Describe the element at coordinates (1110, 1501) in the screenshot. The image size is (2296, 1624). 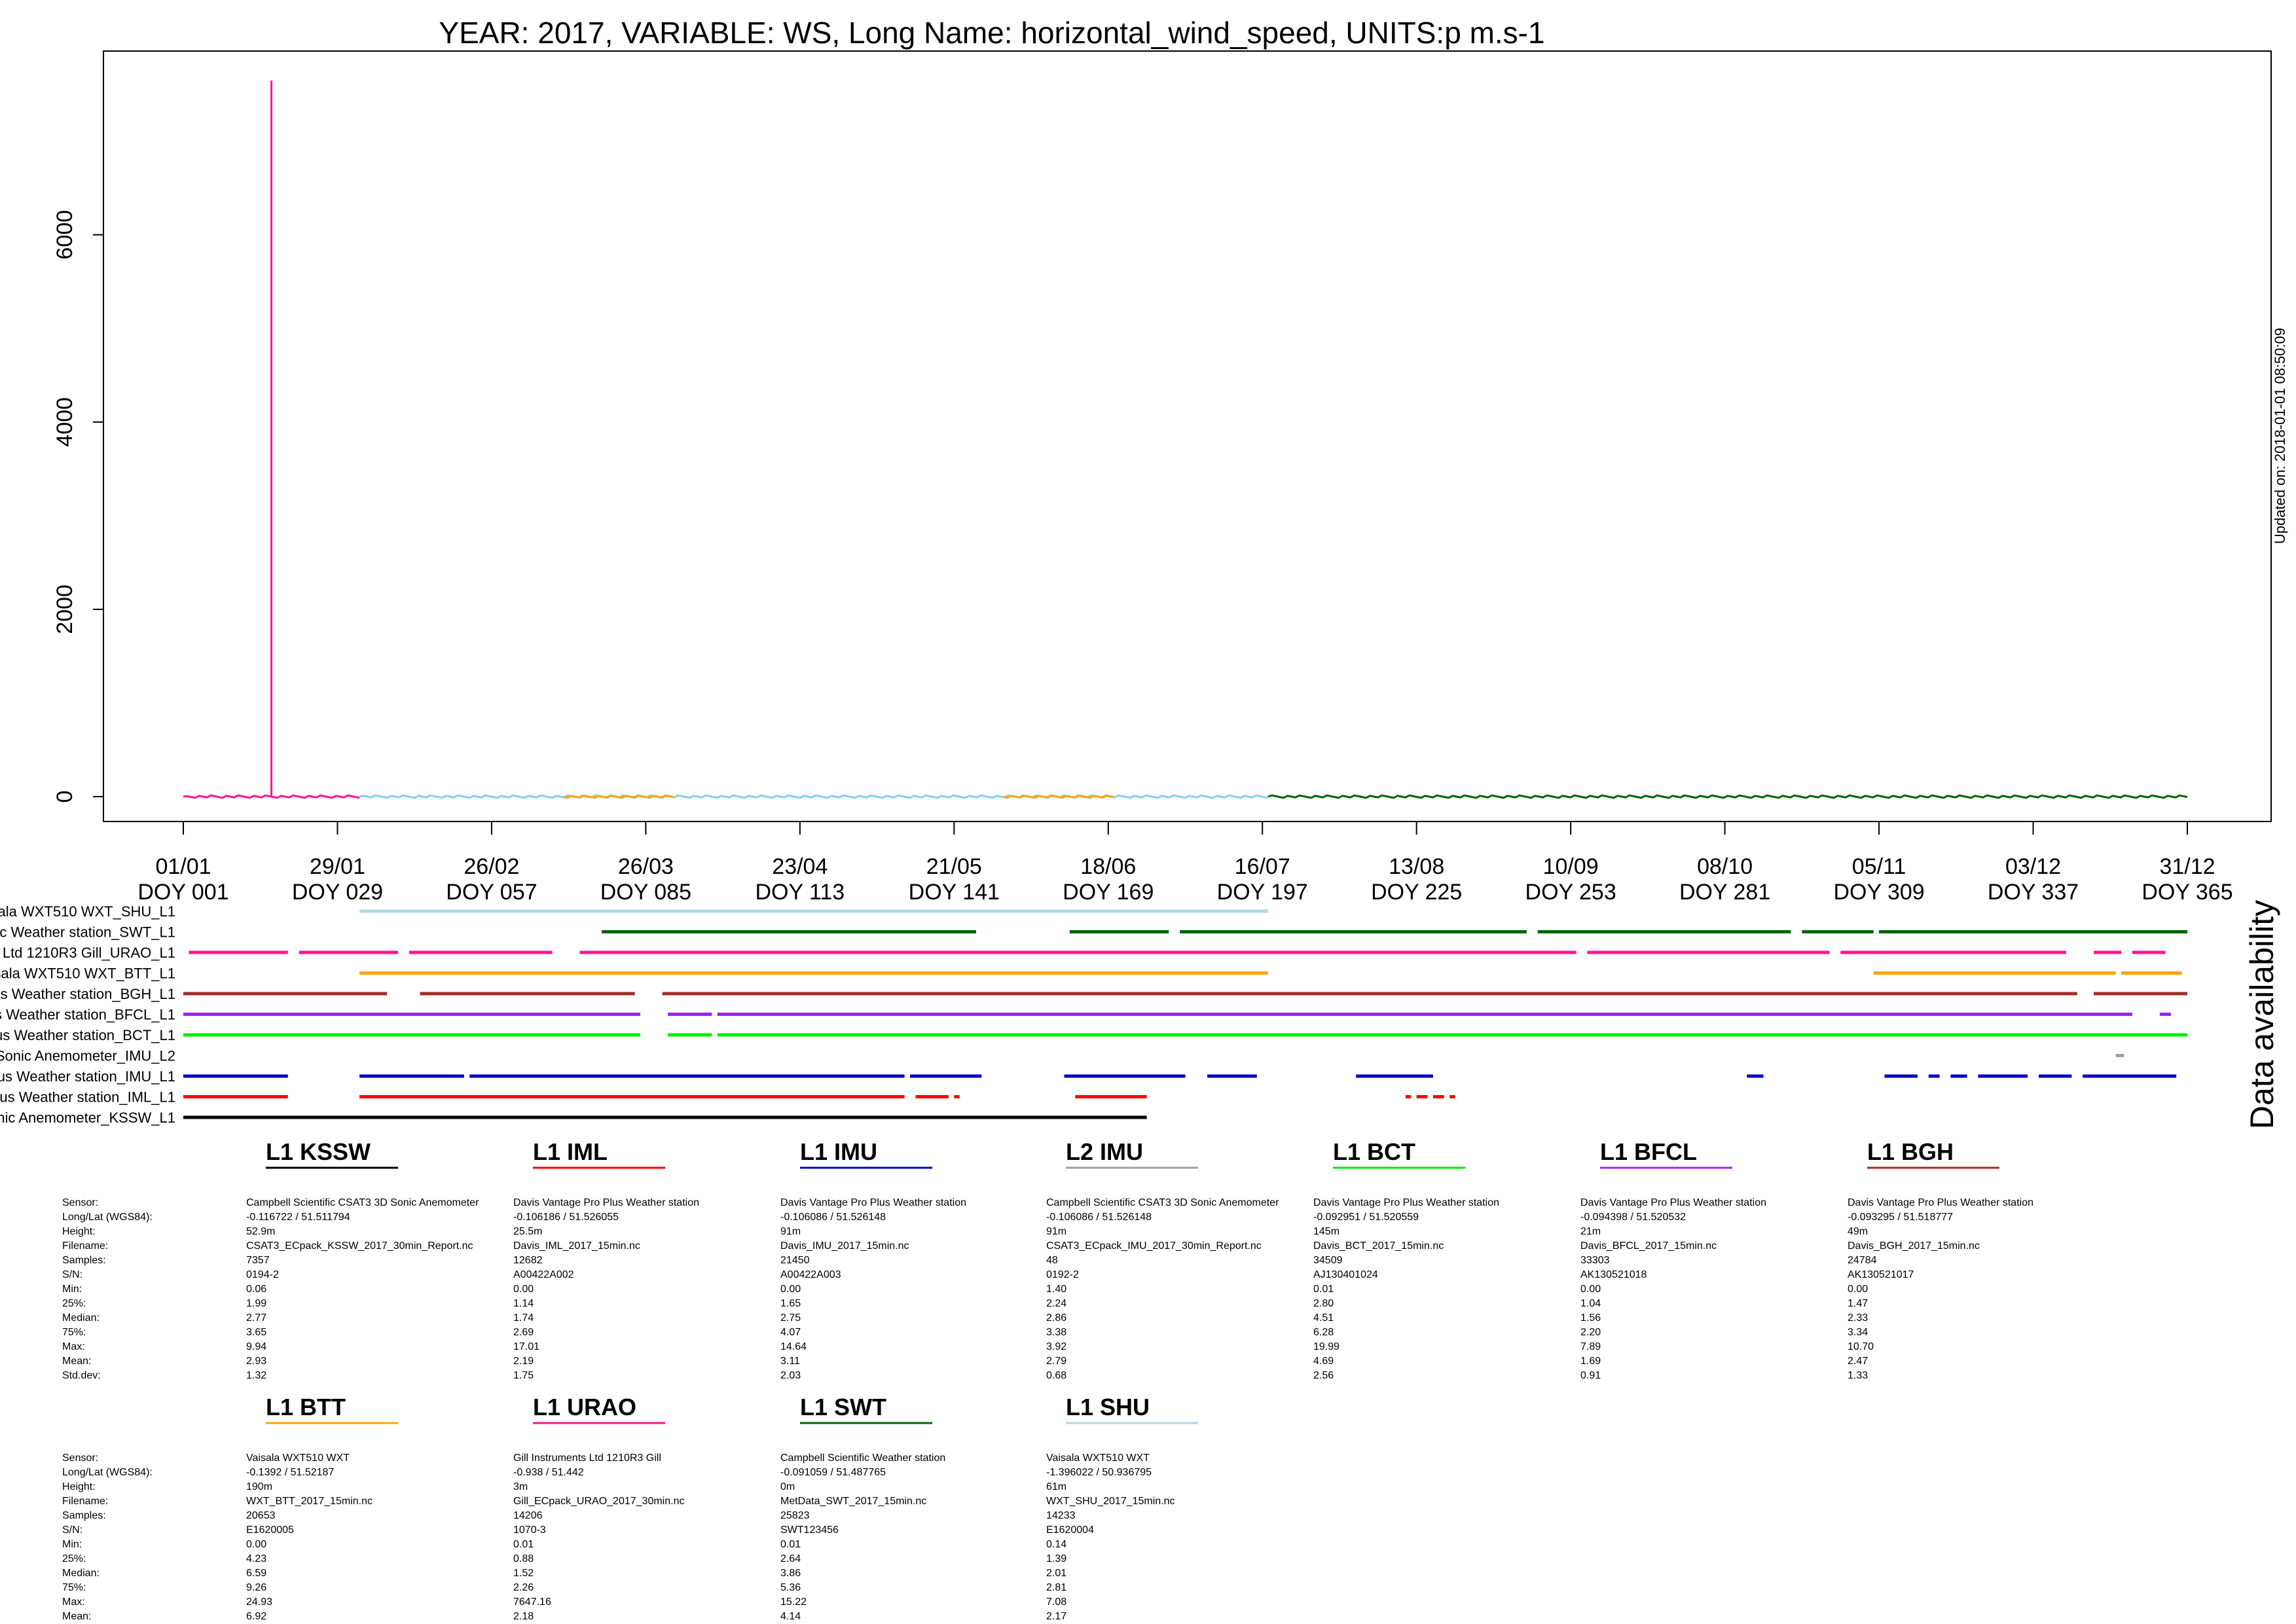
I see `station-value: WXT_SHU_2017_15min.nc` at that location.